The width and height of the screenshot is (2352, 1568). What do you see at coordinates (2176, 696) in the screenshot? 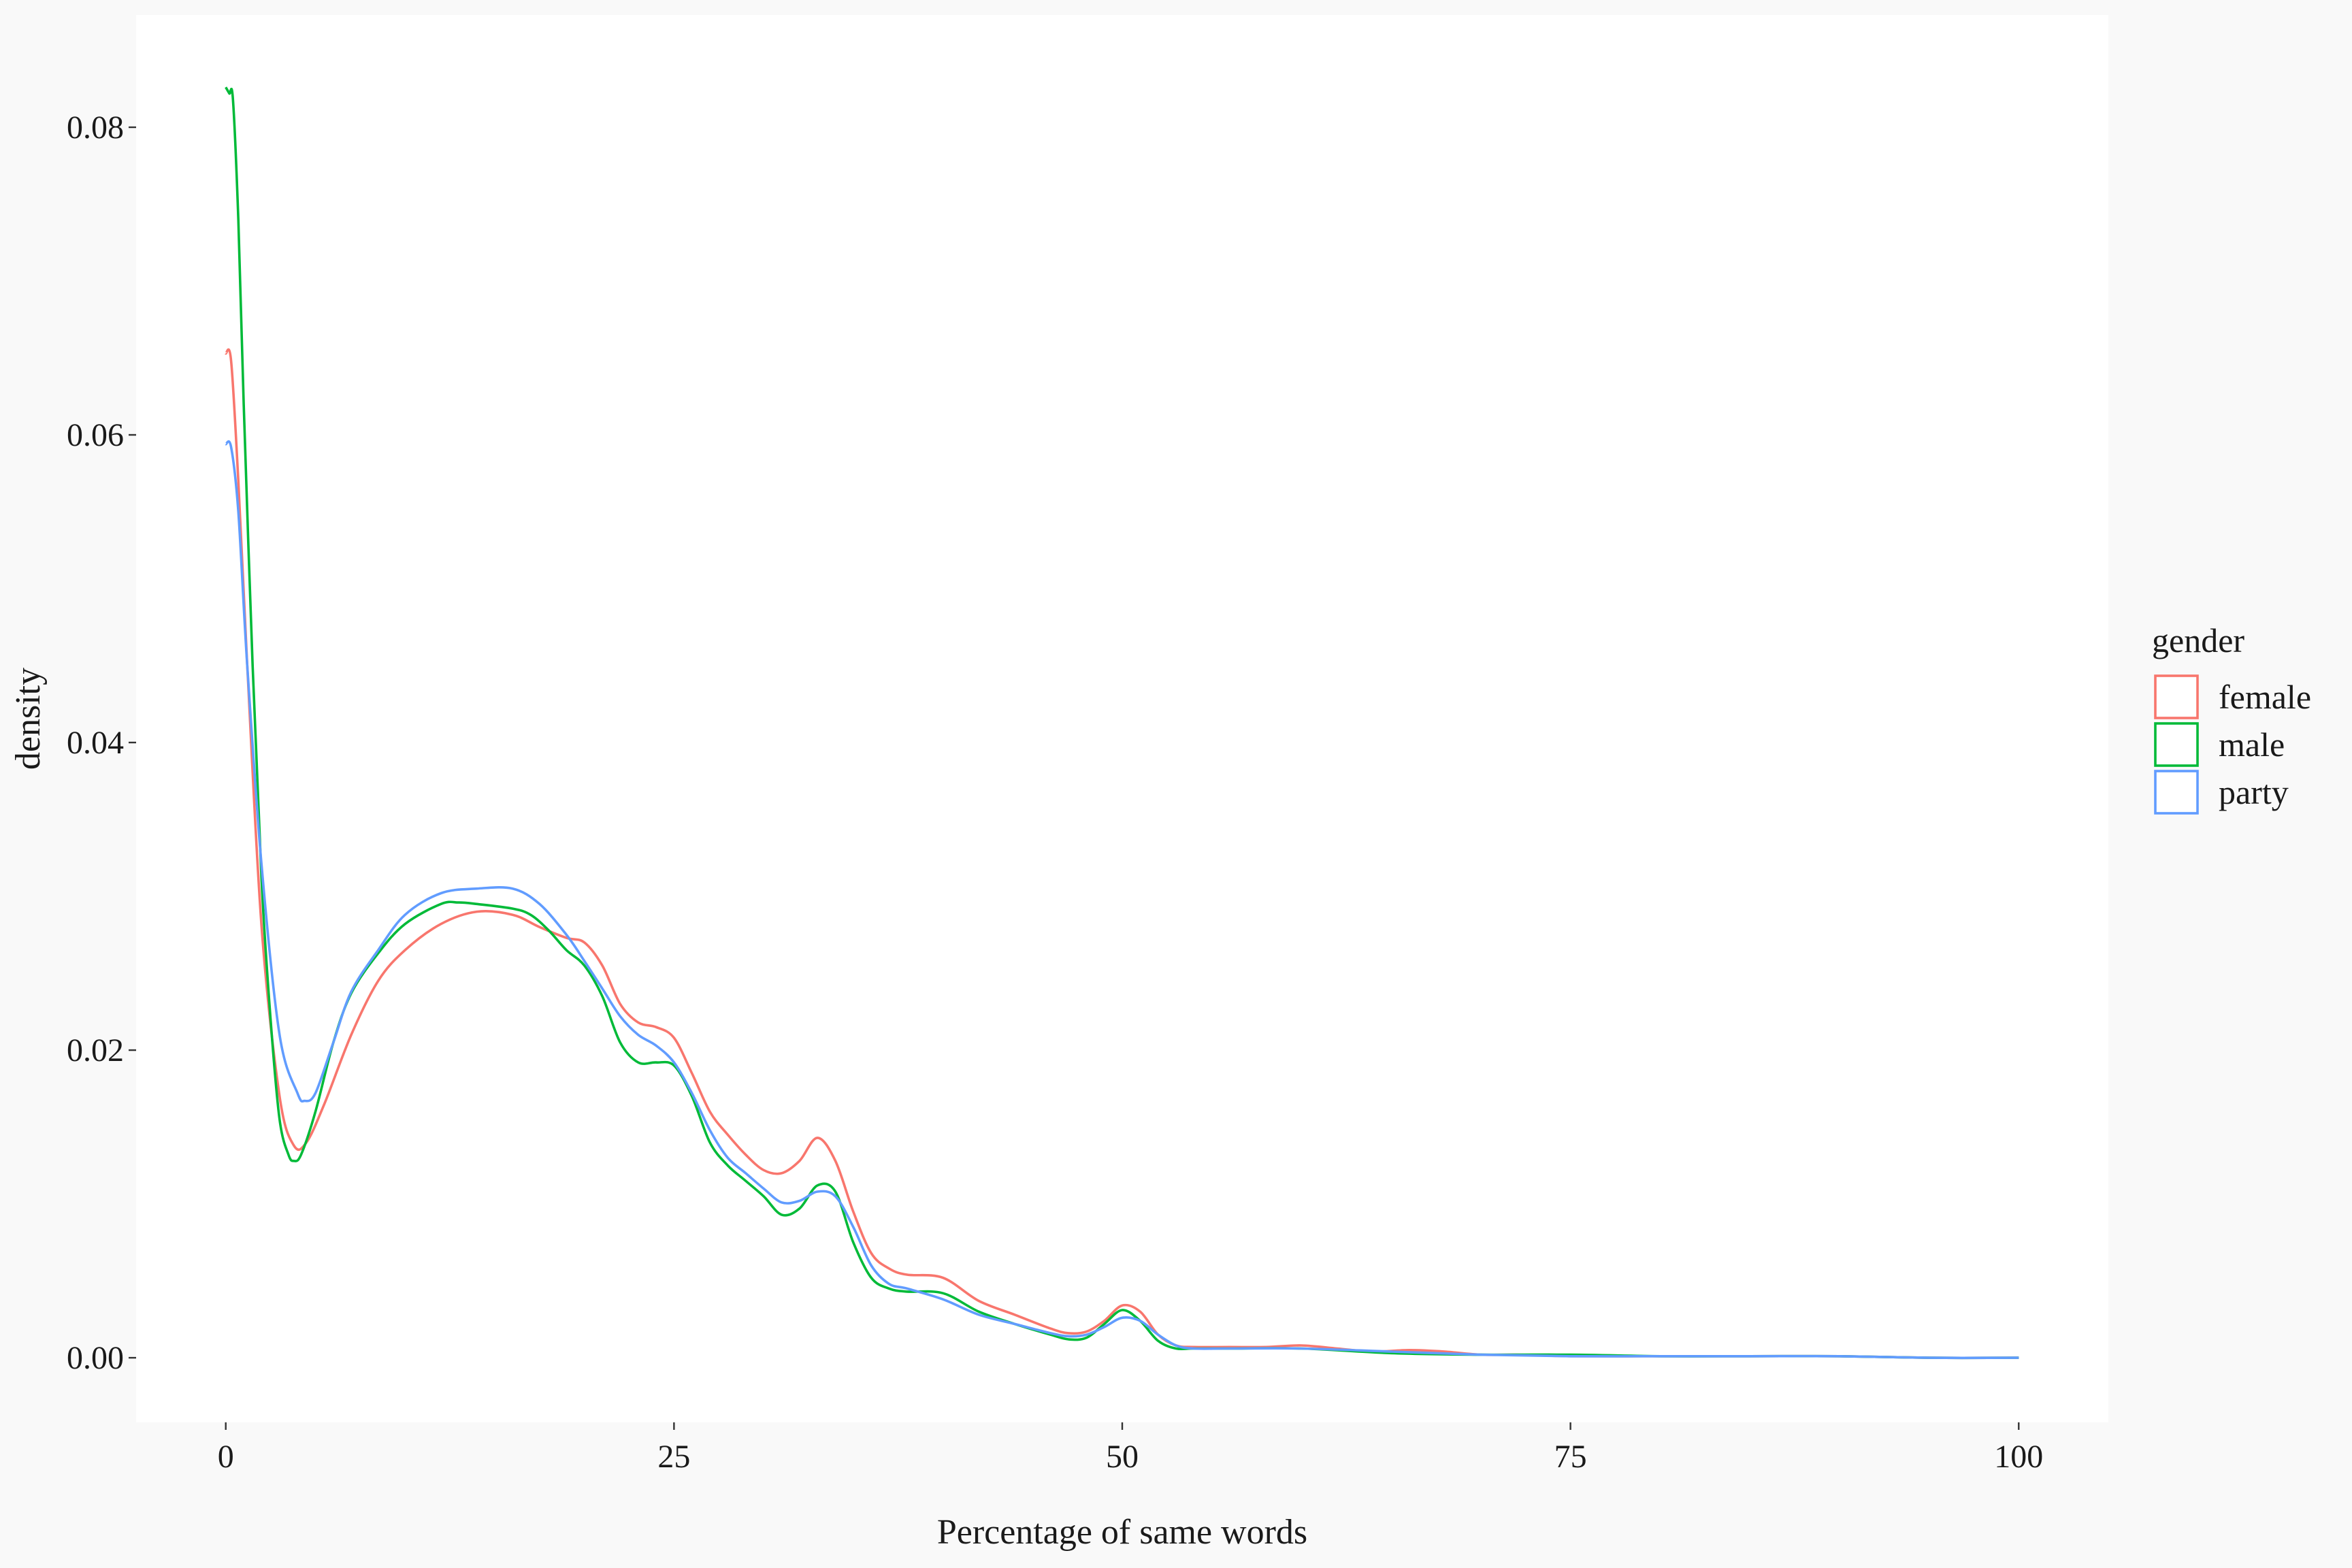
I see `legend-key-female` at bounding box center [2176, 696].